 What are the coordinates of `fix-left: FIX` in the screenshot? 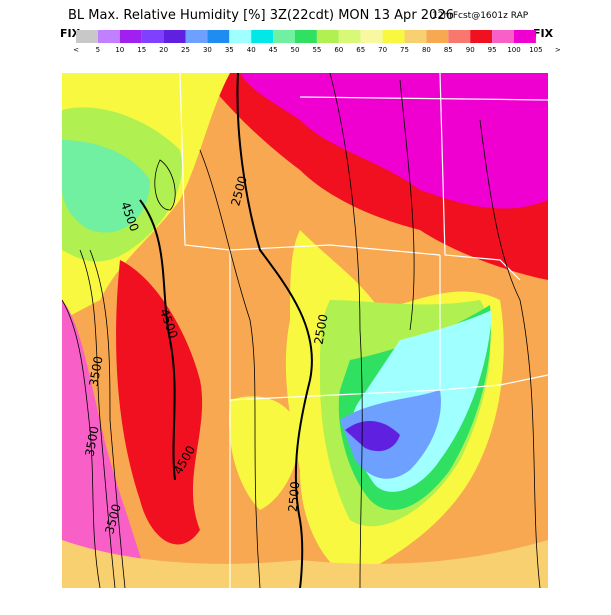 It's located at (70, 33).